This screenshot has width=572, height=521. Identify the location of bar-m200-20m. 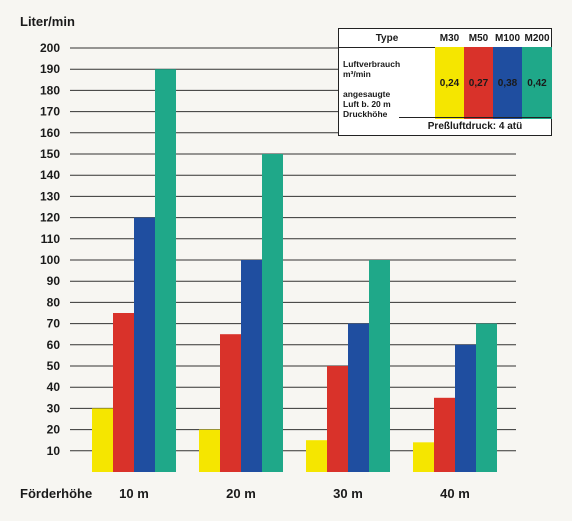
(272, 313).